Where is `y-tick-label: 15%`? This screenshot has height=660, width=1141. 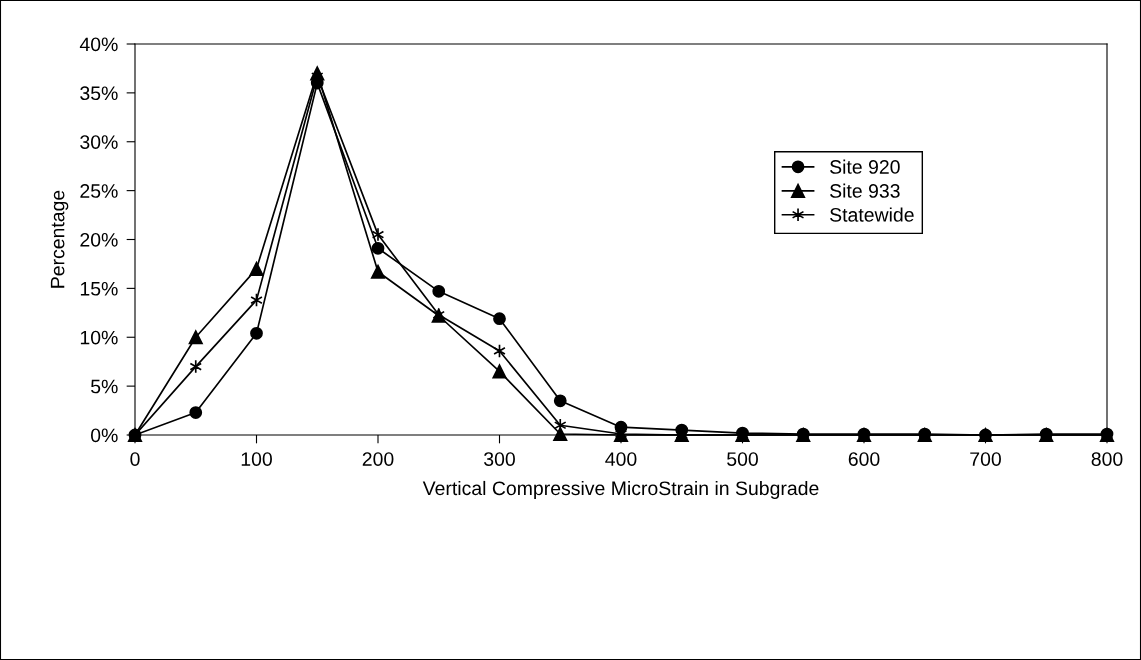 y-tick-label: 15% is located at coordinates (99, 288).